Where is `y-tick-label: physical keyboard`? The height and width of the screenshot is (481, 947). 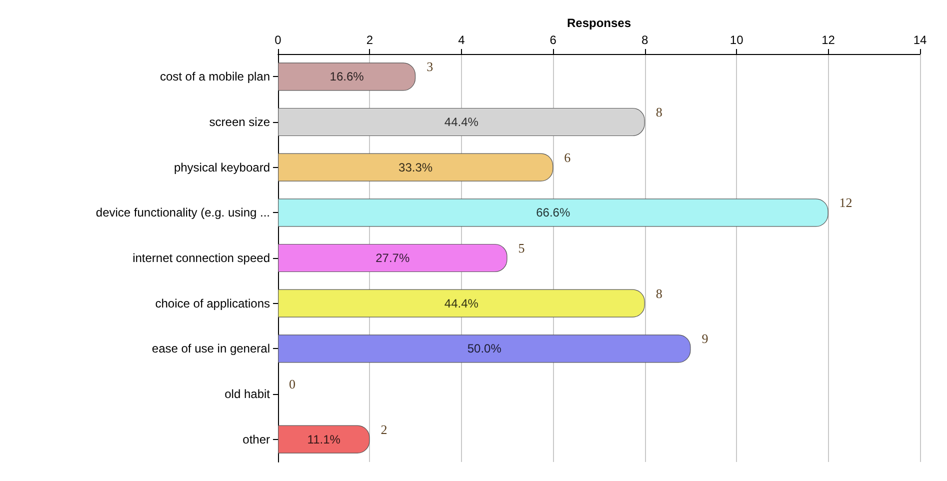 y-tick-label: physical keyboard is located at coordinates (222, 167).